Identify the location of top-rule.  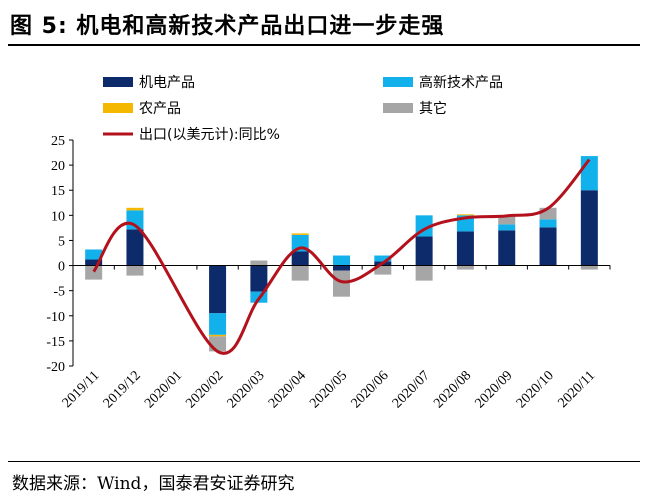
(324, 45).